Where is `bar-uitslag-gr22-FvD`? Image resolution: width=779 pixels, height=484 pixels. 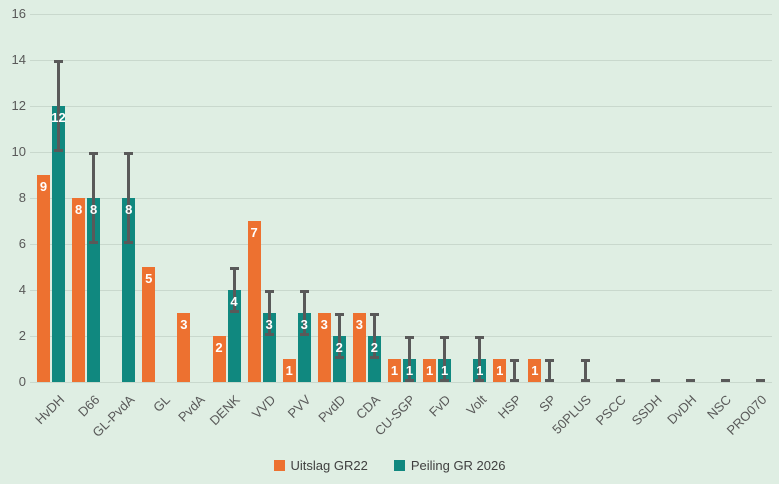 bar-uitslag-gr22-FvD is located at coordinates (430, 370).